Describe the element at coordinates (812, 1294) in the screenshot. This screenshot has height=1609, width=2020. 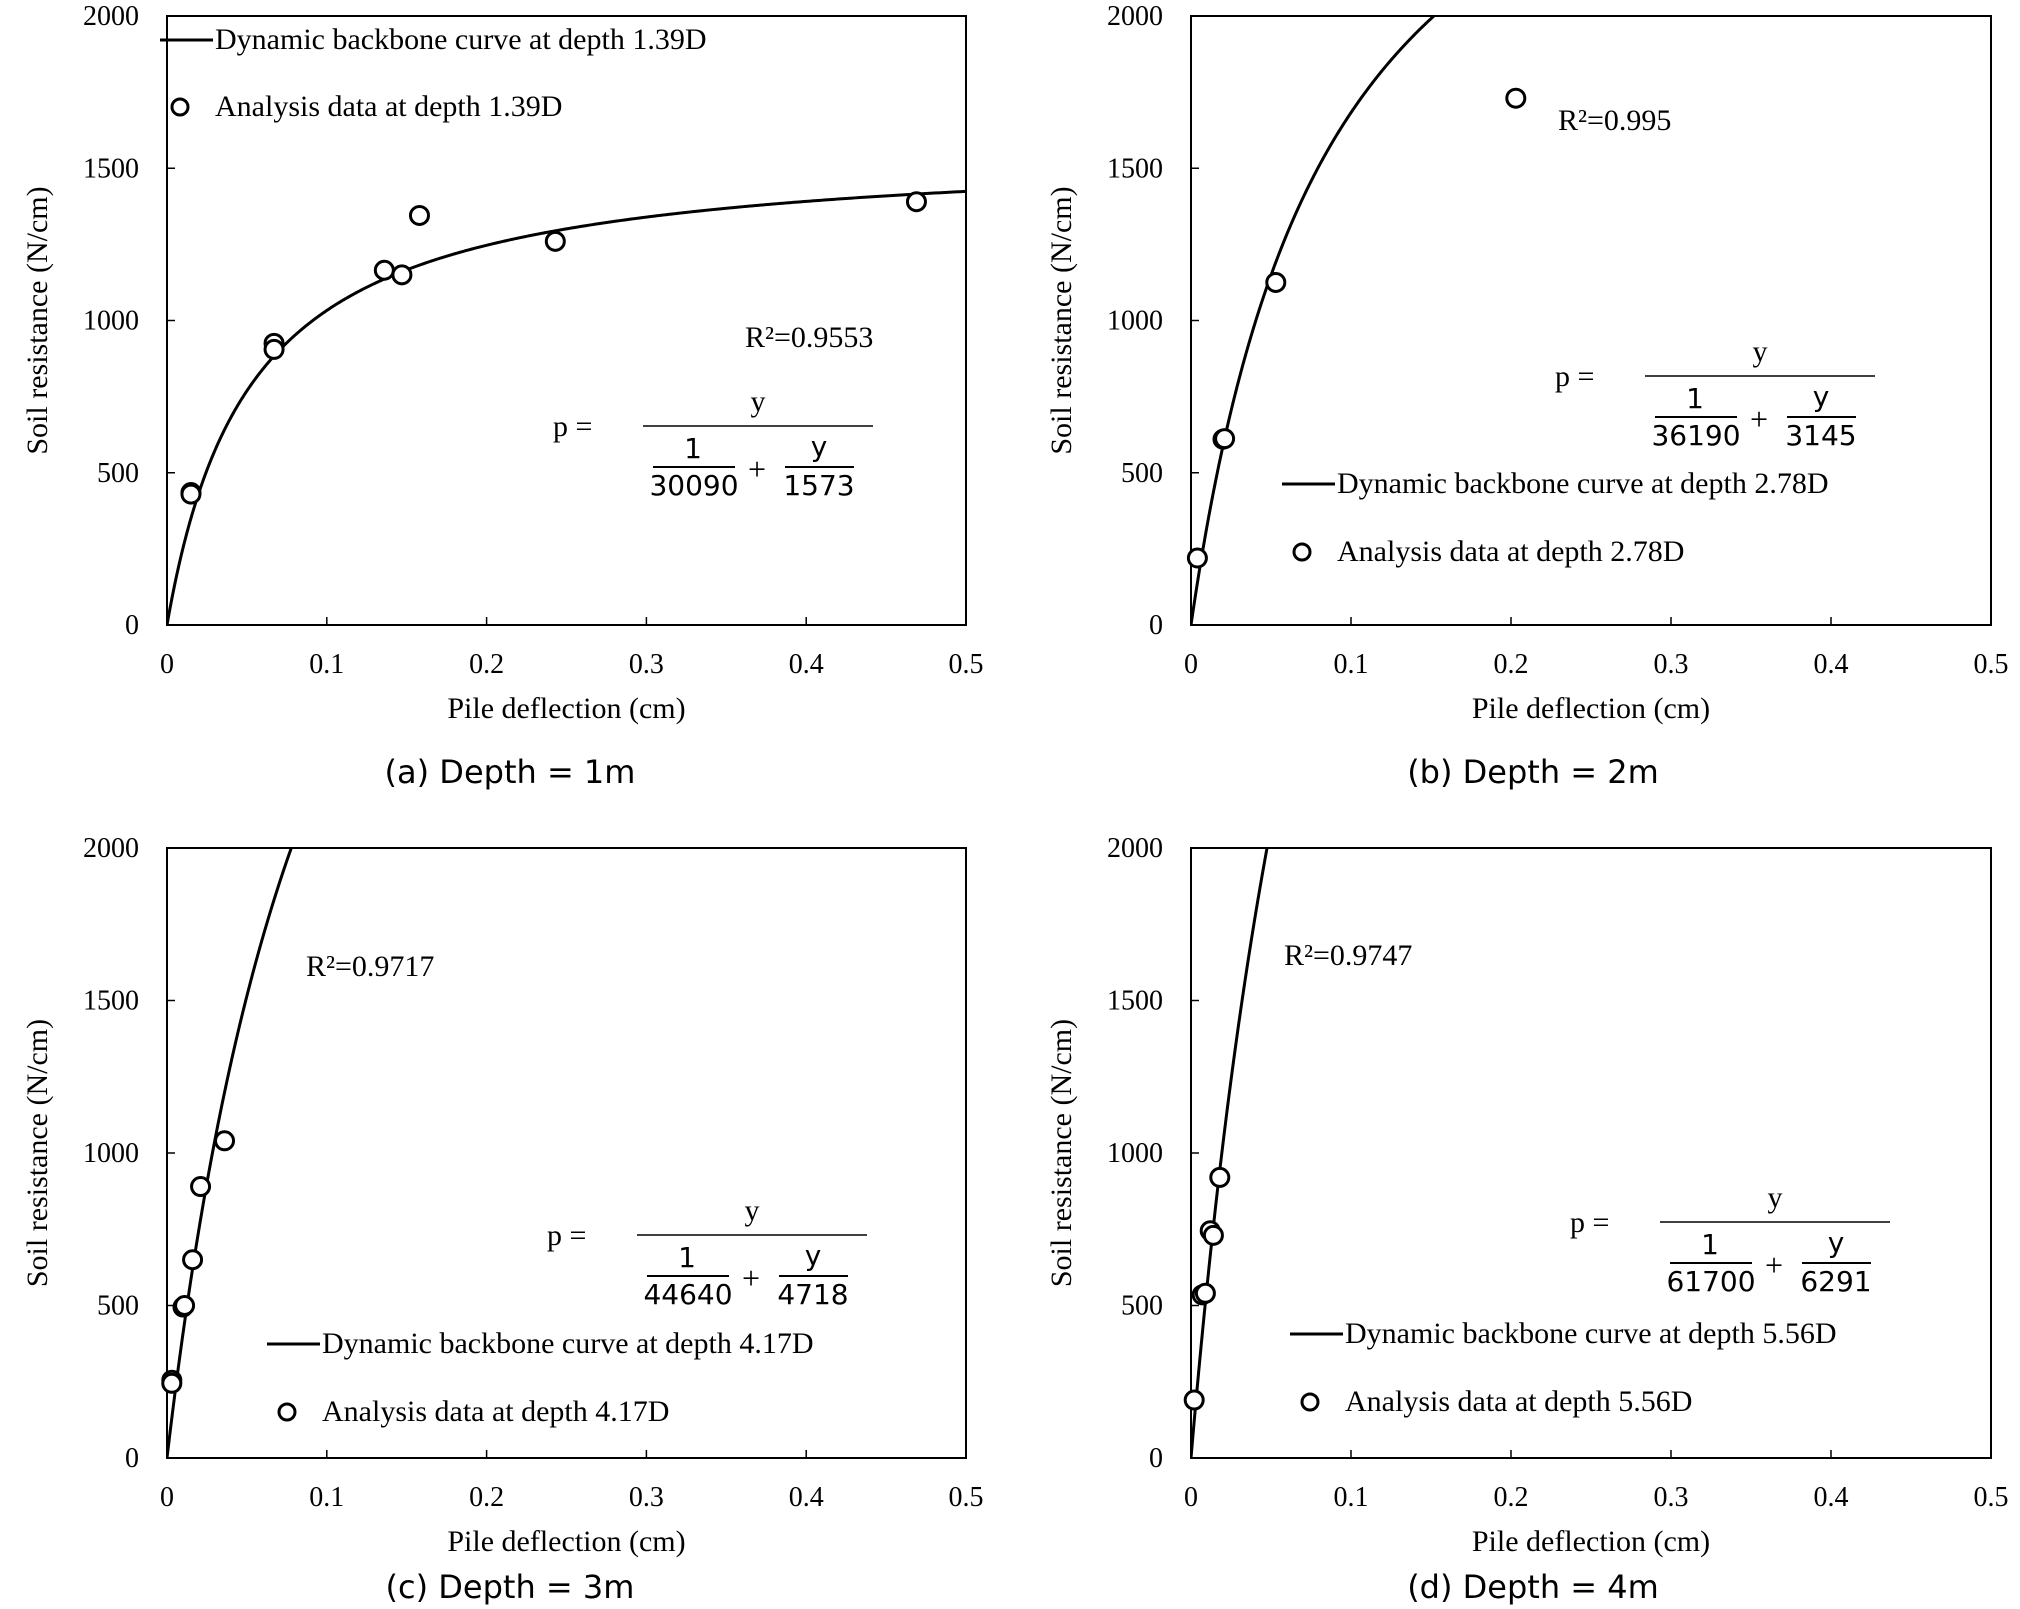
I see `equation-term2-denominator: 4718` at that location.